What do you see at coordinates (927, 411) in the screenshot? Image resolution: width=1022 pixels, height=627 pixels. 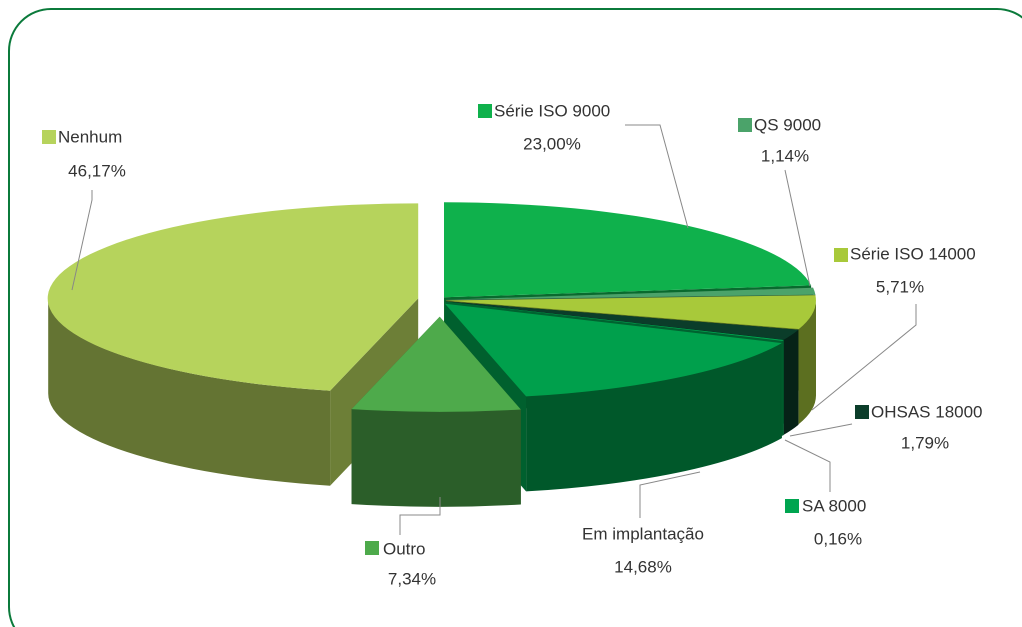 I see `slice-label: OHSAS 18000` at bounding box center [927, 411].